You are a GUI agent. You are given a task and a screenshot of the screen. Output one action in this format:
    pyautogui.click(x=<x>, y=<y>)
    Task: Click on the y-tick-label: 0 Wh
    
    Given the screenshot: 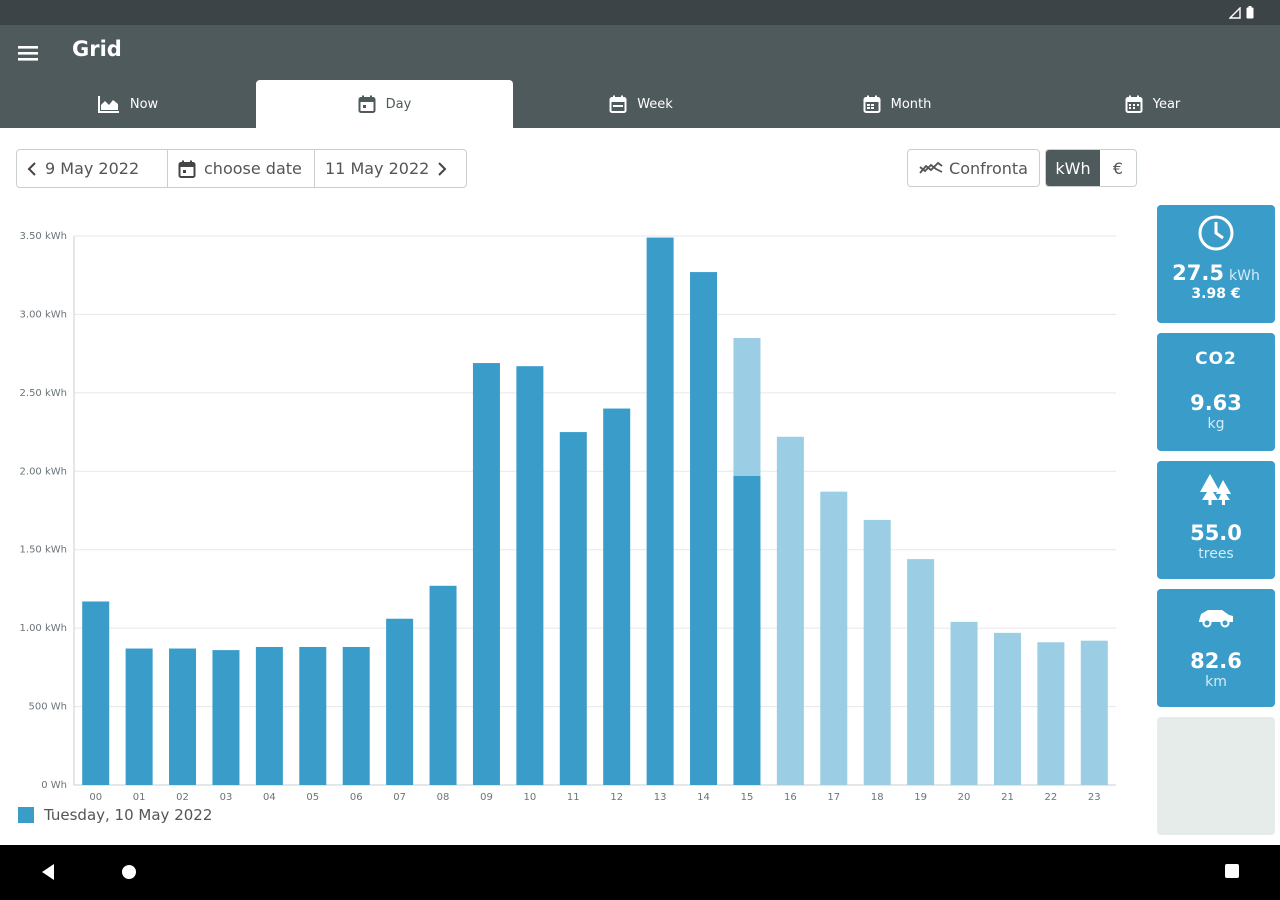 What is the action you would take?
    pyautogui.click(x=54, y=785)
    